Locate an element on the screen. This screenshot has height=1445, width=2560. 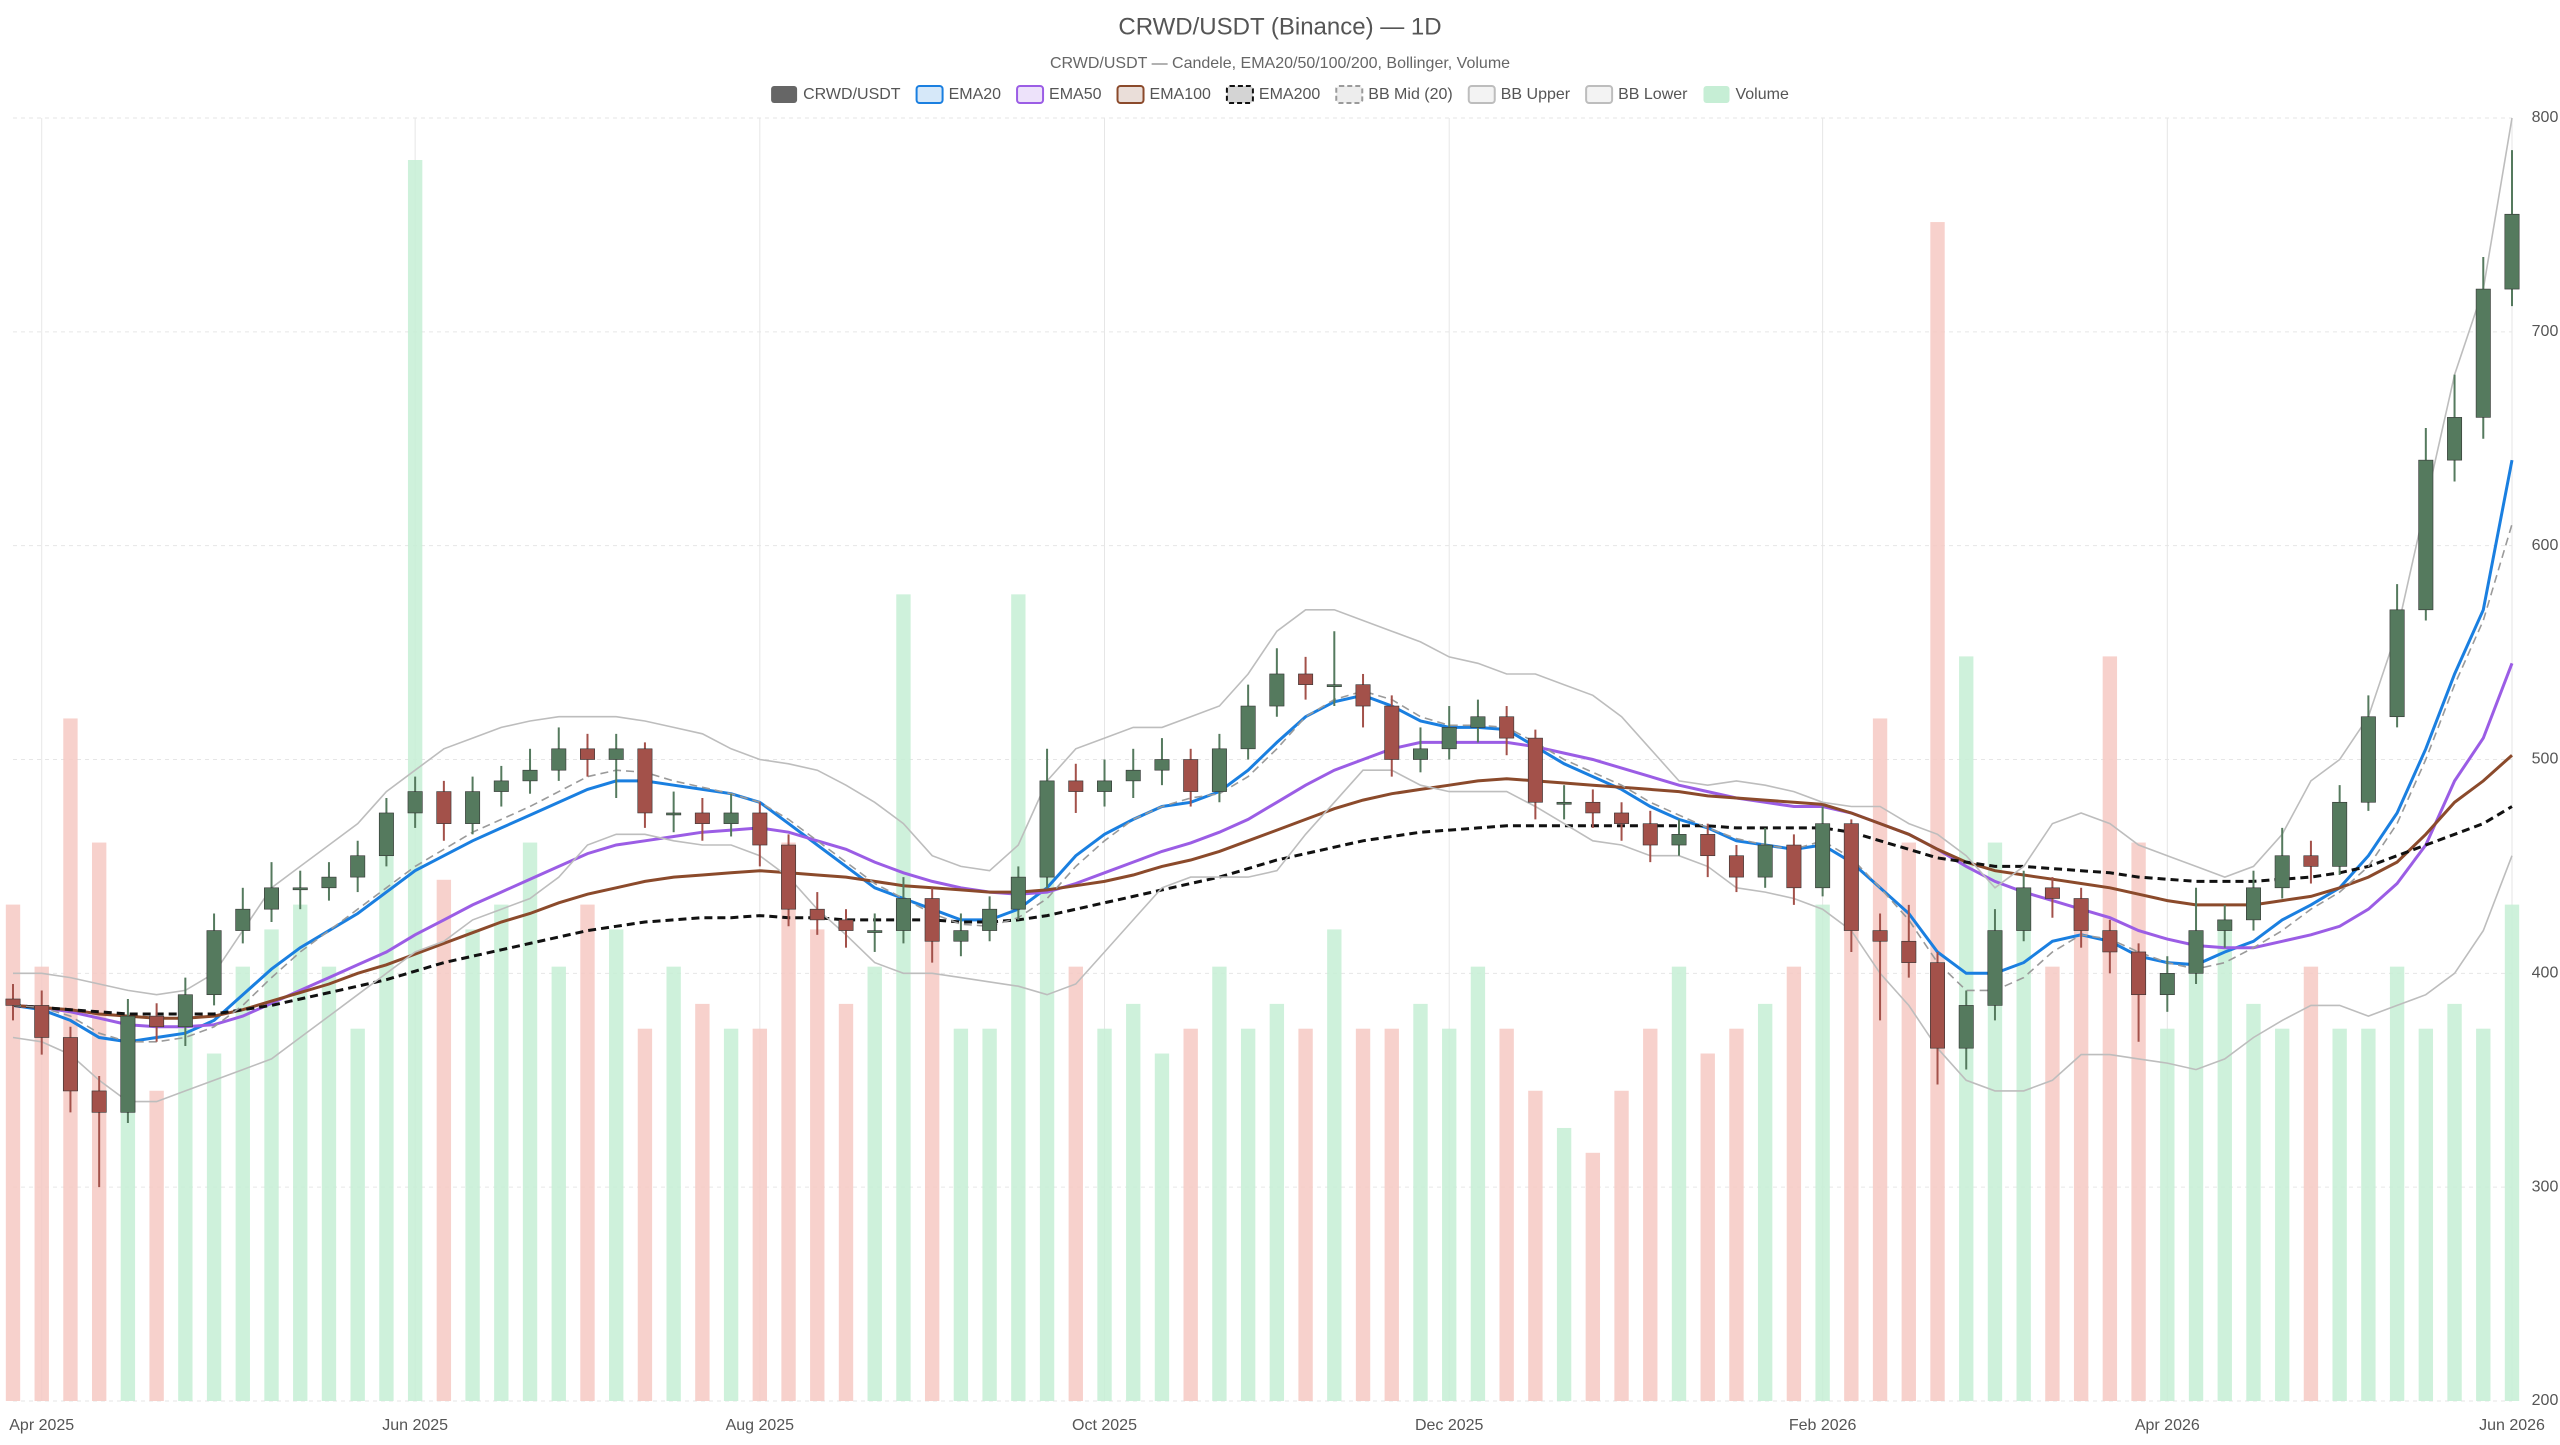
indicator-line is located at coordinates (1262, 910).